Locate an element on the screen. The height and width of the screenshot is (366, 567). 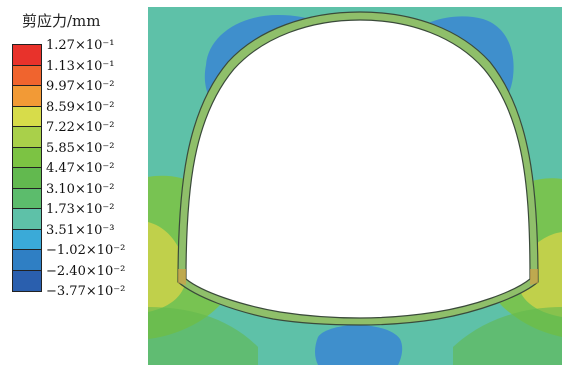
contour-lightgreen-left-bottom is located at coordinates (203, 336).